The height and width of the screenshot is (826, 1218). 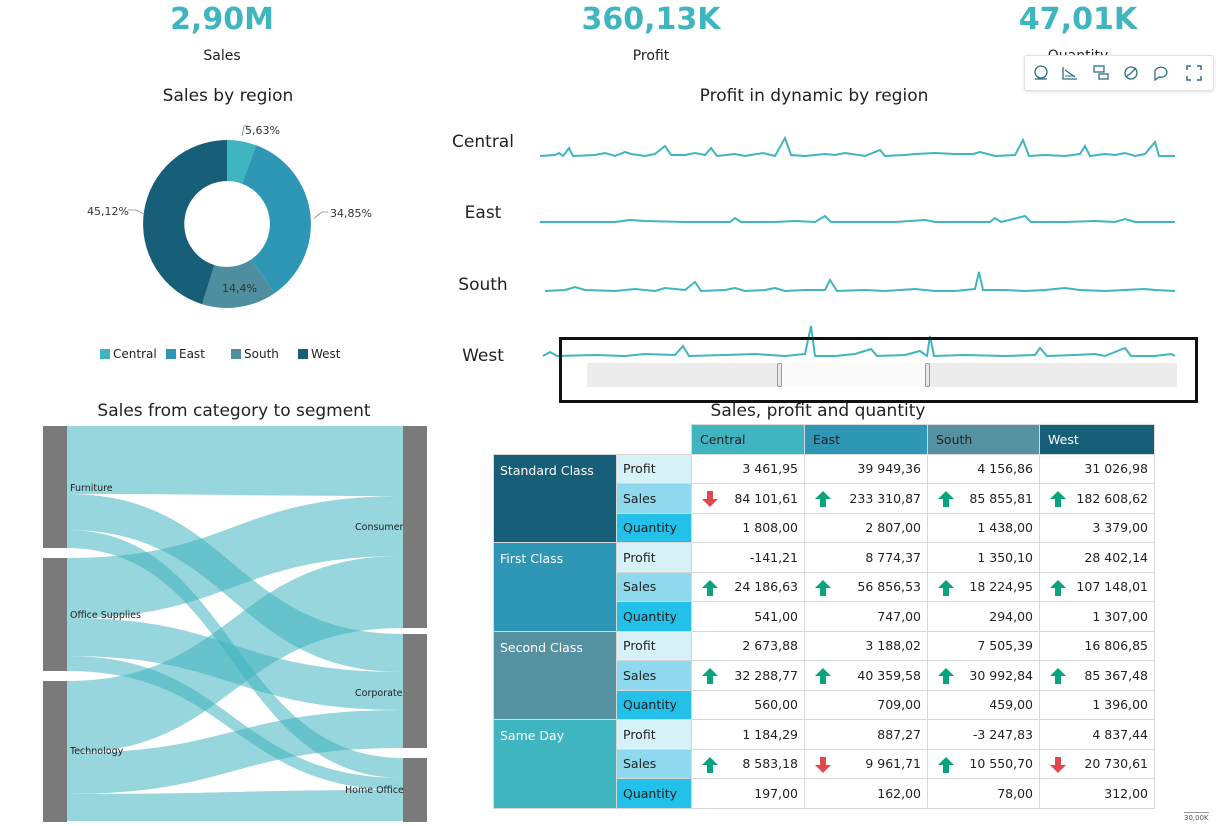 I want to click on spark-label-south: South, so click(x=483, y=285).